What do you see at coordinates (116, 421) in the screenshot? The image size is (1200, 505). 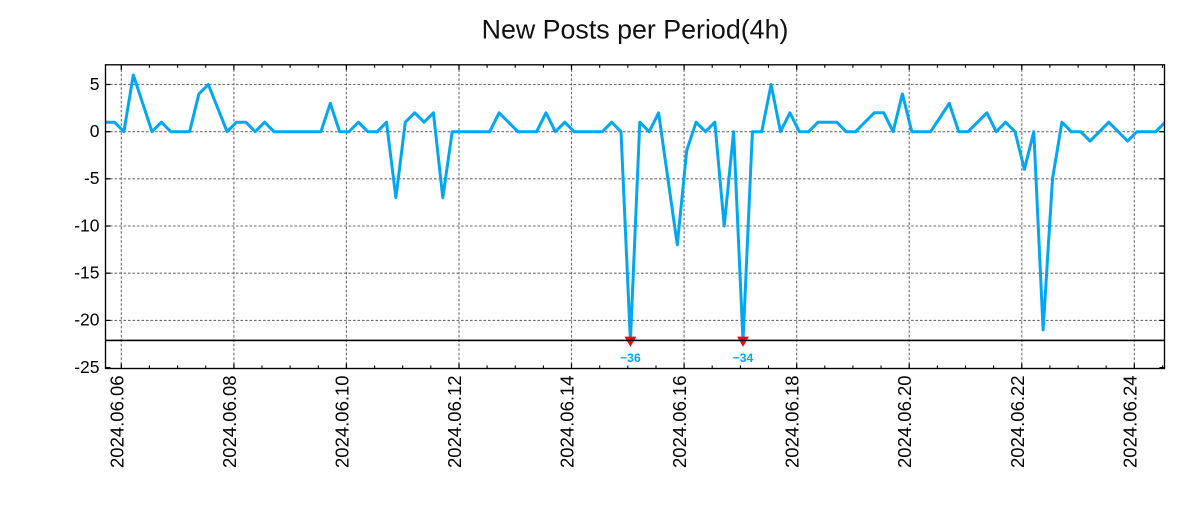 I see `svg-text: 2024.06.06` at bounding box center [116, 421].